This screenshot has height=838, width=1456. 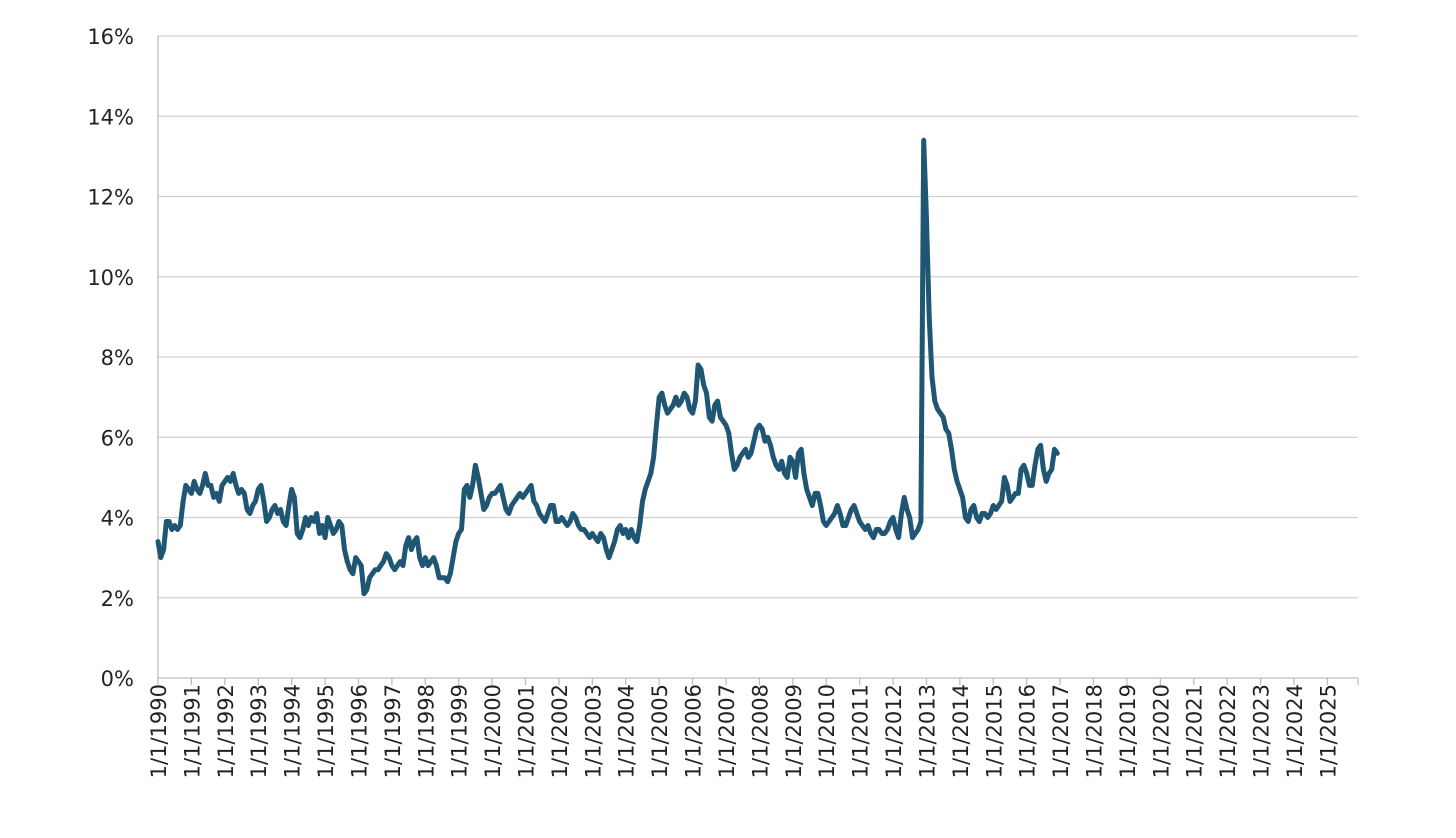 I want to click on x-tick-label: 1/1/2016, so click(x=1028, y=731).